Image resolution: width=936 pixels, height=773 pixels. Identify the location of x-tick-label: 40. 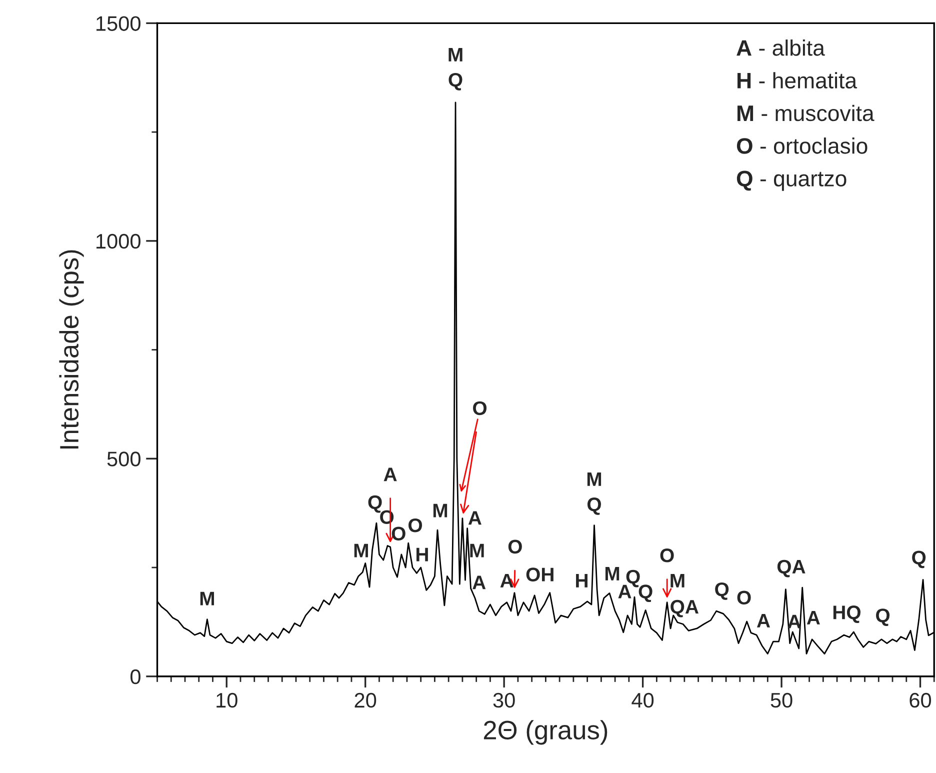
(643, 700).